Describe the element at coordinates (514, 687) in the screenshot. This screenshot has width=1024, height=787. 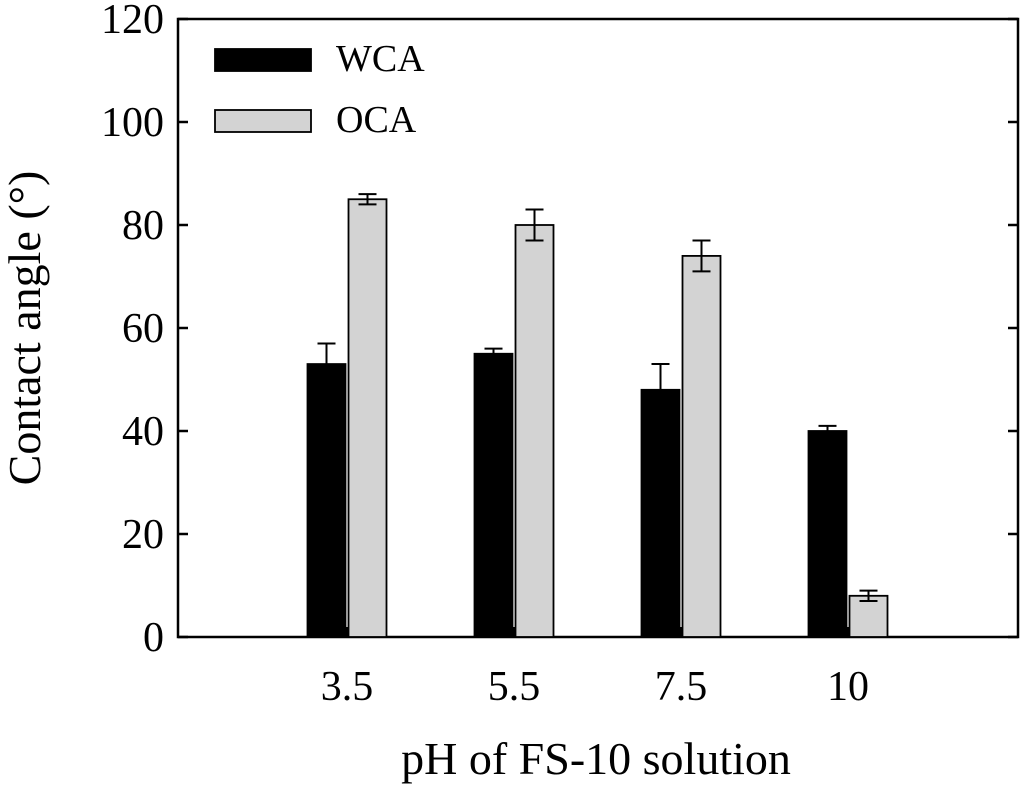
I see `x-tick-label: 5.5` at that location.